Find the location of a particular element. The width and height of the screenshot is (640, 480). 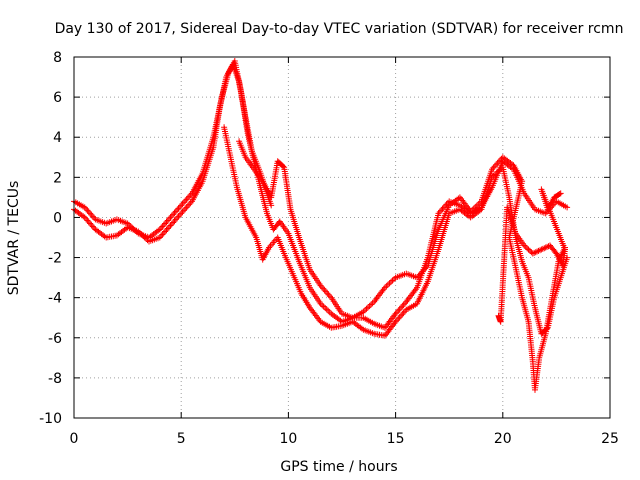

data-point-marks is located at coordinates (531, 255).